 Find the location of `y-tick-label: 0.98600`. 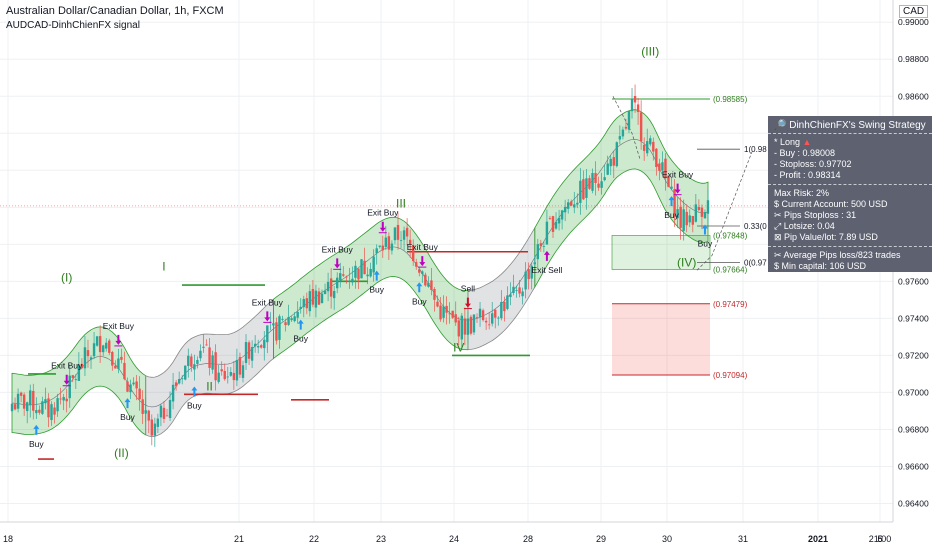

y-tick-label: 0.98600 is located at coordinates (913, 96).